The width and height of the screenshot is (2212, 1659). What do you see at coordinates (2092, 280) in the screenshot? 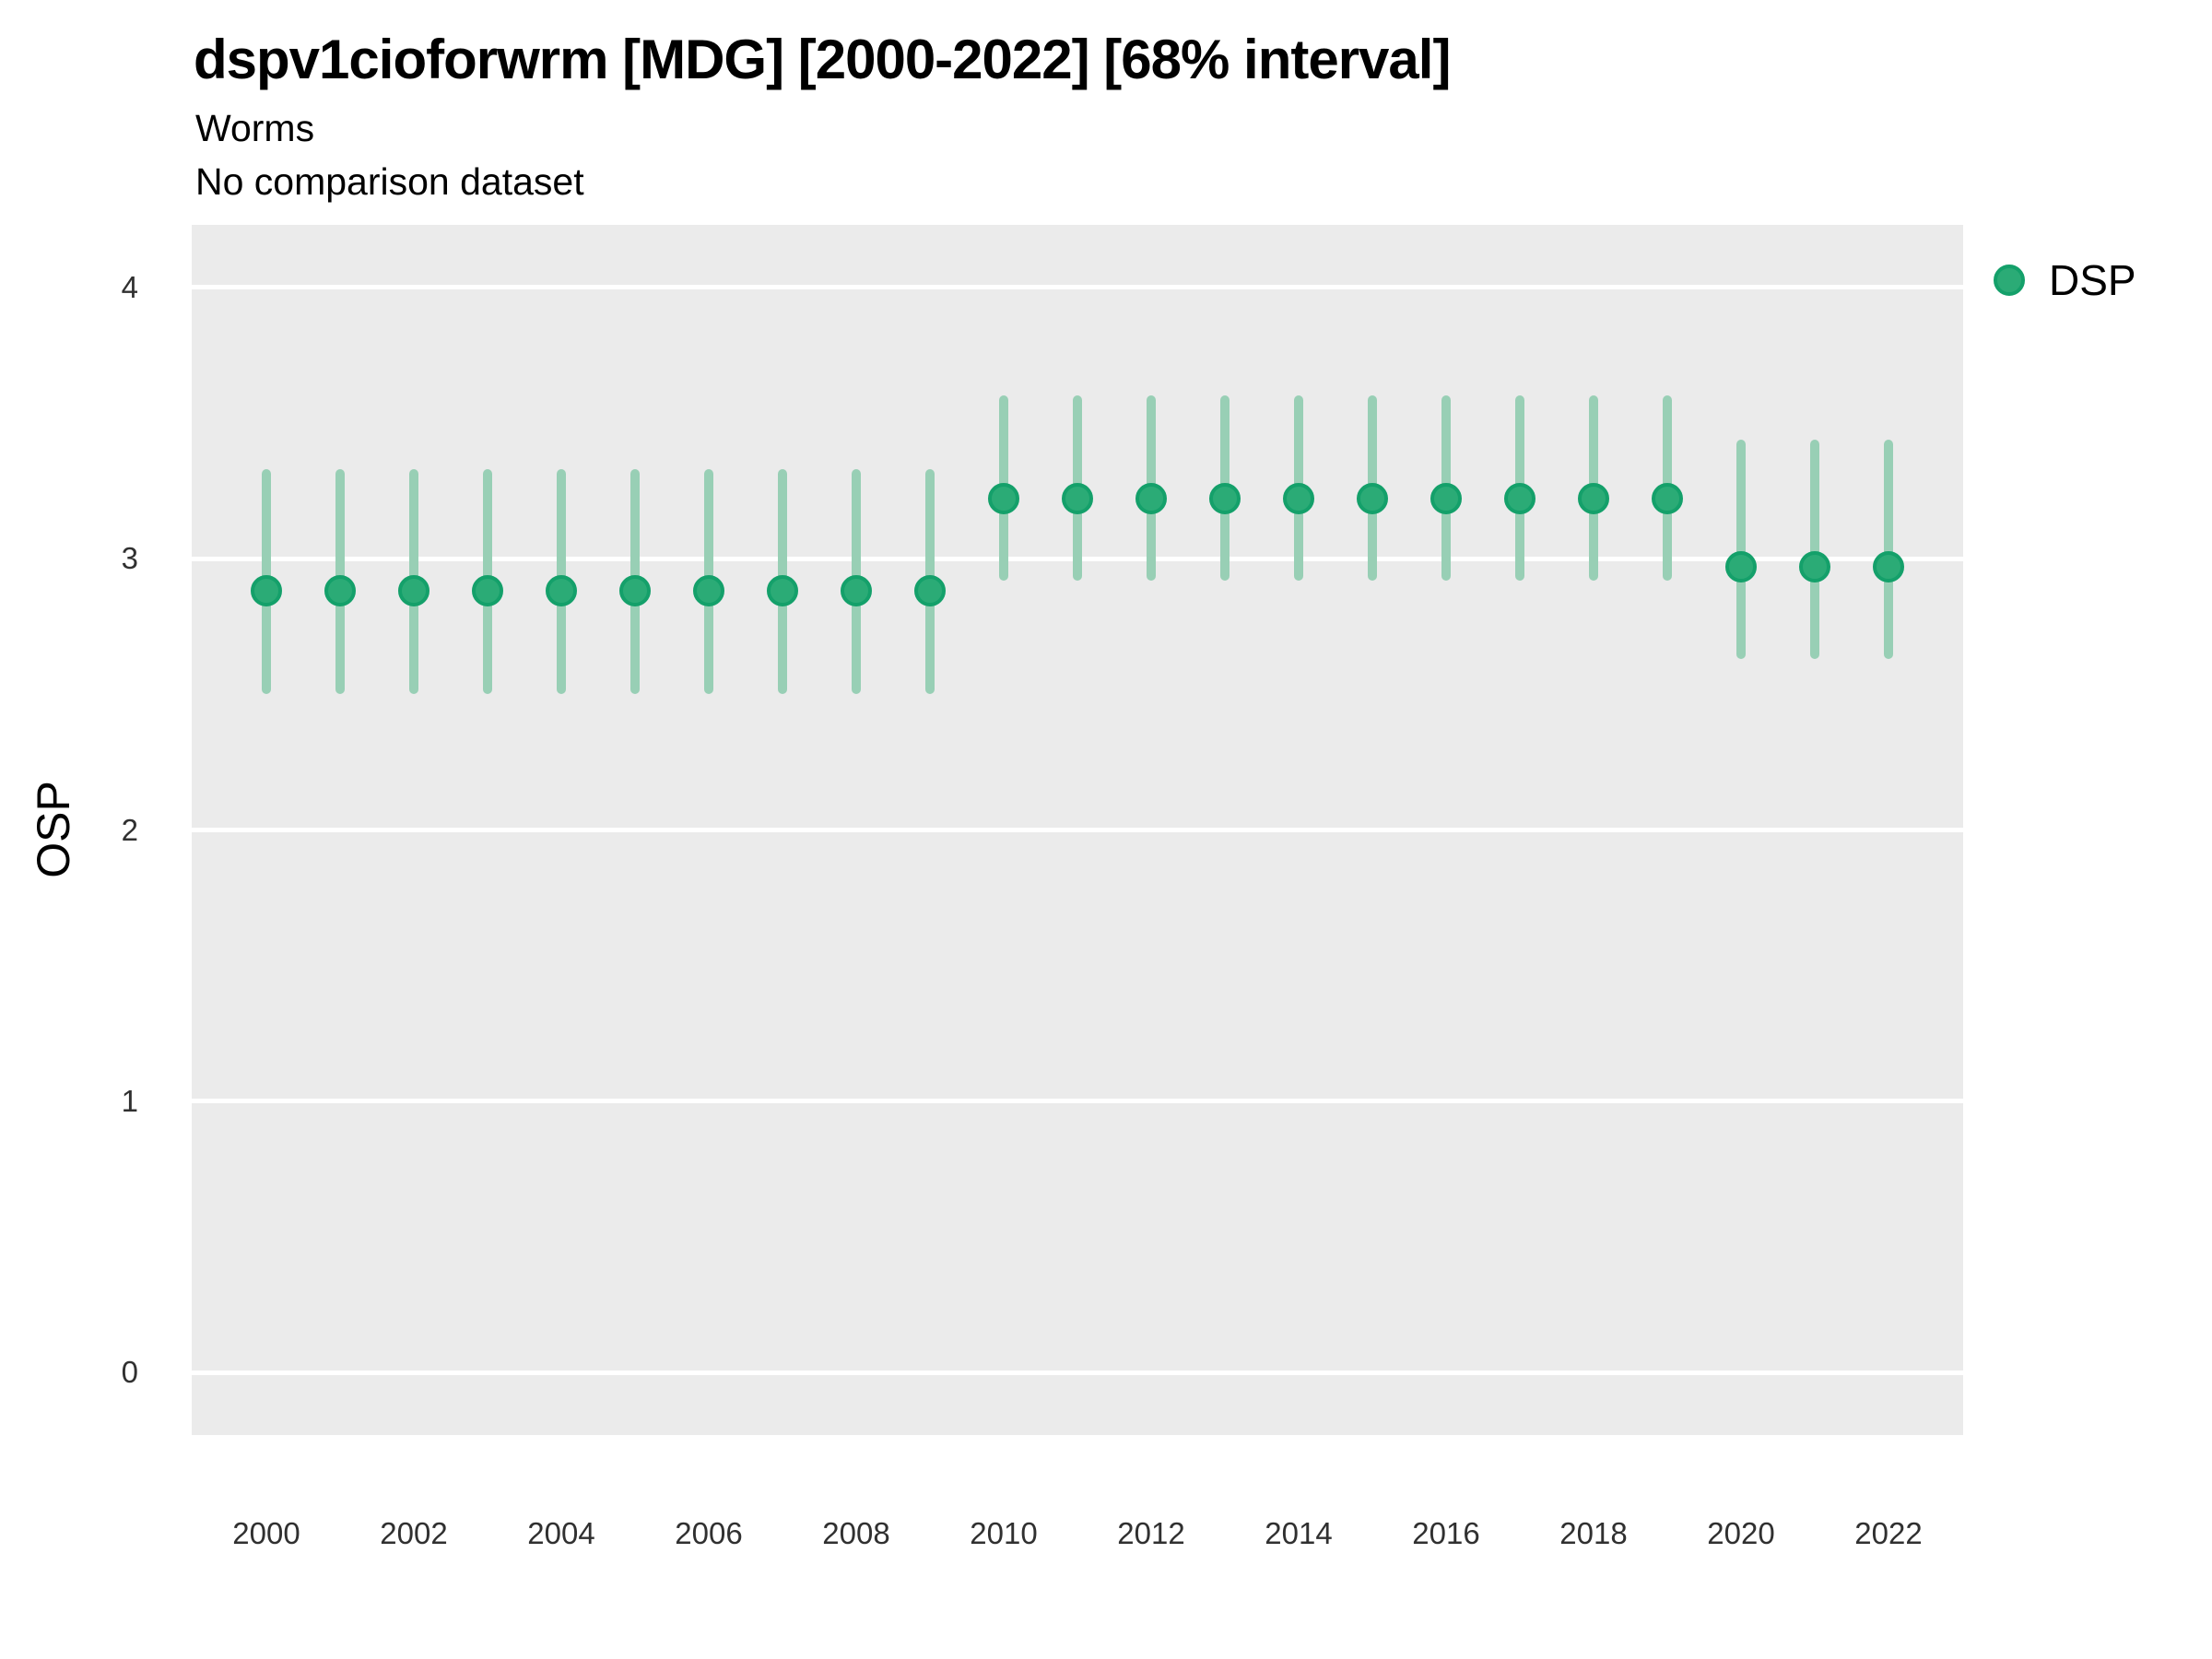
I see `legend-label: DSP` at bounding box center [2092, 280].